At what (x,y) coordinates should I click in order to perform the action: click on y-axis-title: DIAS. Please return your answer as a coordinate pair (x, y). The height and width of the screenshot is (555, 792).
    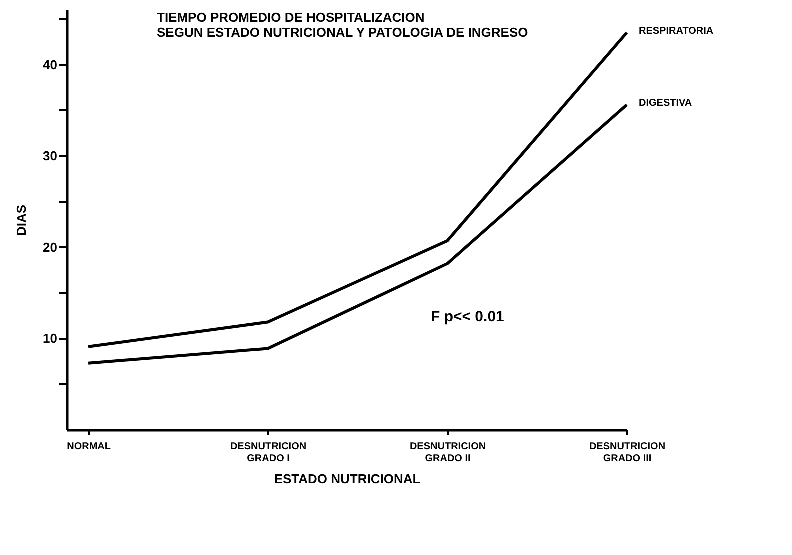
    Looking at the image, I should click on (22, 220).